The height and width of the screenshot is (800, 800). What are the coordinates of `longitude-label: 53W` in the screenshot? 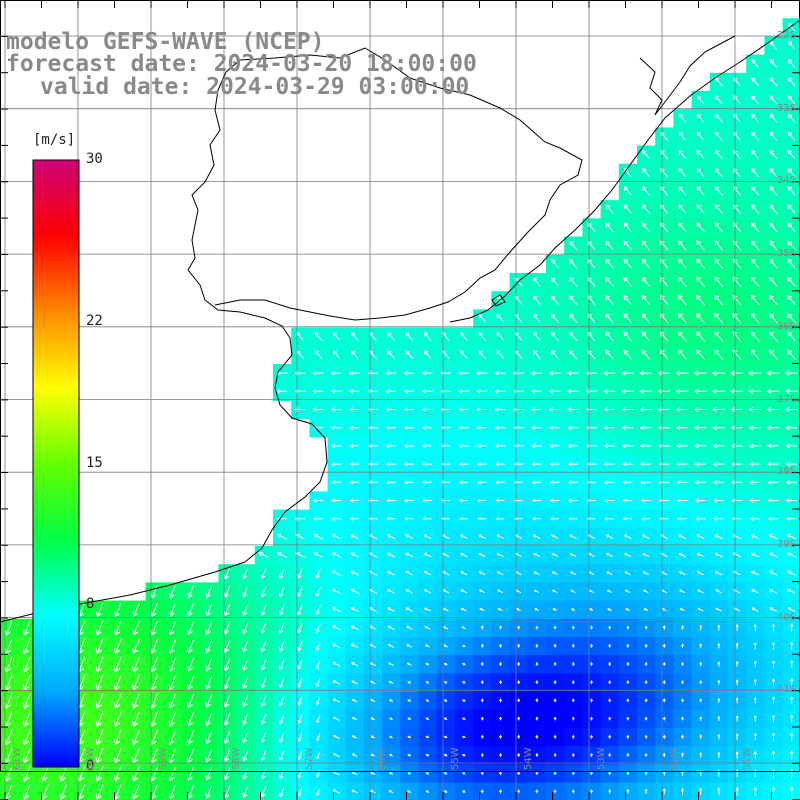 It's located at (601, 758).